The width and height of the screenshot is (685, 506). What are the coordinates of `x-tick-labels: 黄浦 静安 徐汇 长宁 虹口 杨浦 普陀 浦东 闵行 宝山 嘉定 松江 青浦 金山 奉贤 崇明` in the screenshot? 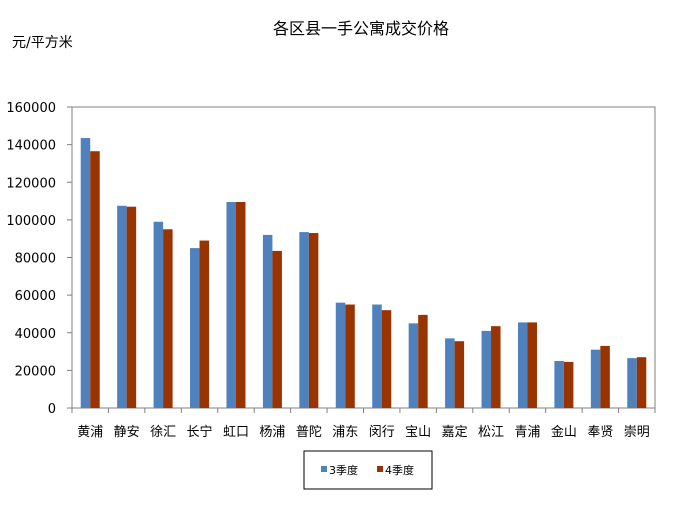 It's located at (363, 432).